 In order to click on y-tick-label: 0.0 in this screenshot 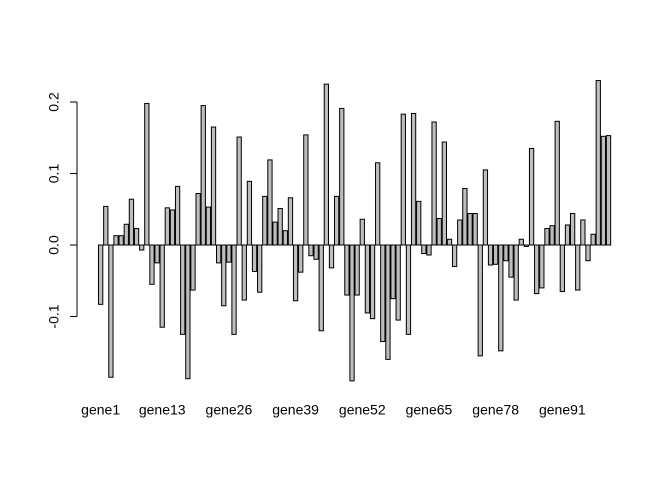, I will do `click(54, 245)`.